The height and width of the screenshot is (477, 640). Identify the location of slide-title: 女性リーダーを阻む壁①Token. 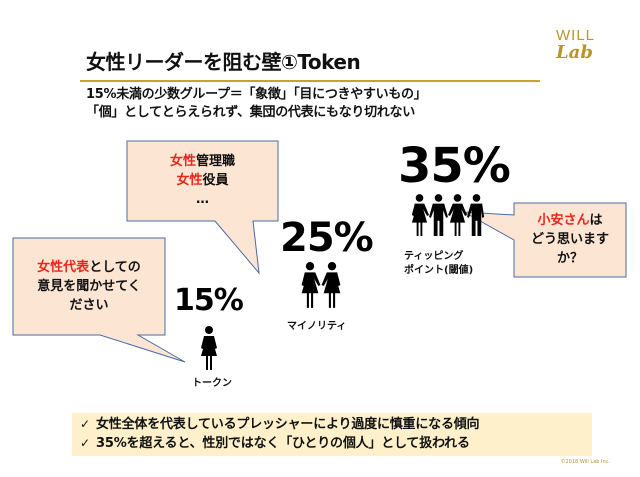
(223, 62).